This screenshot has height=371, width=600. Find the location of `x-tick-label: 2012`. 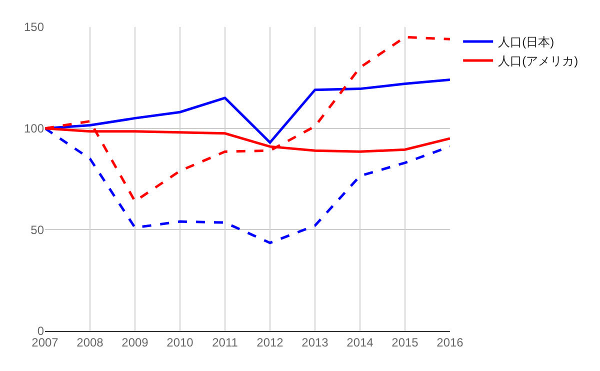

x-tick-label: 2012 is located at coordinates (270, 342).